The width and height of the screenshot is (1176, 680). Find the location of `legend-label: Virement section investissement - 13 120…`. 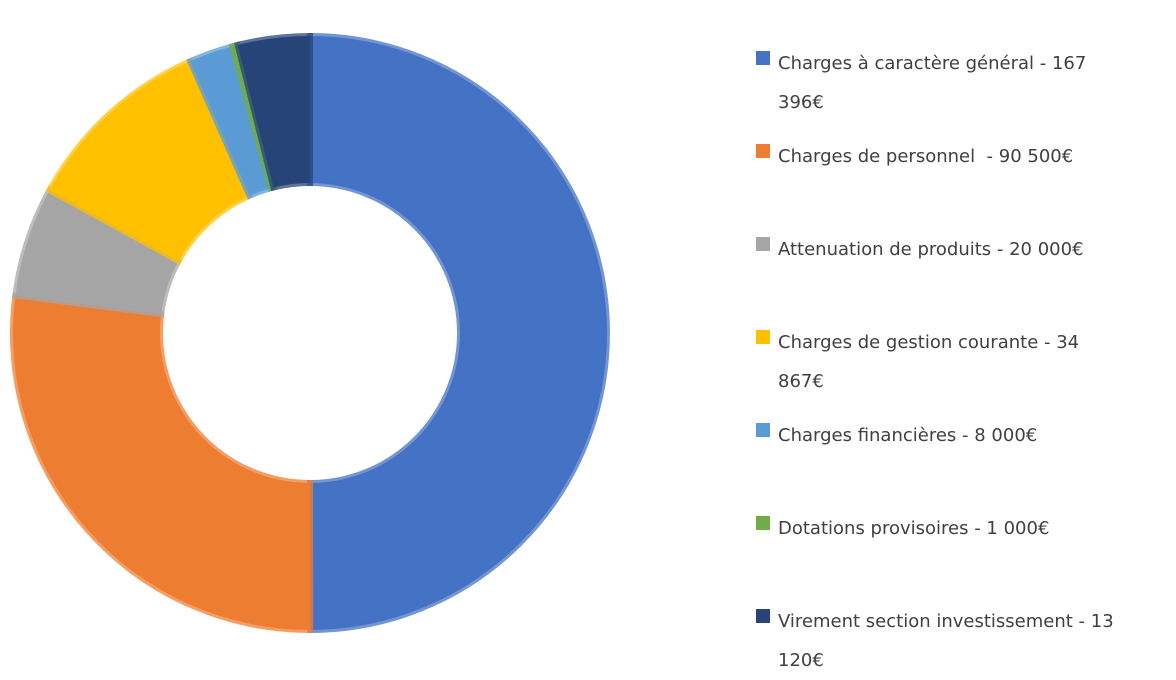

legend-label: Virement section investissement - 13 120… is located at coordinates (949, 641).